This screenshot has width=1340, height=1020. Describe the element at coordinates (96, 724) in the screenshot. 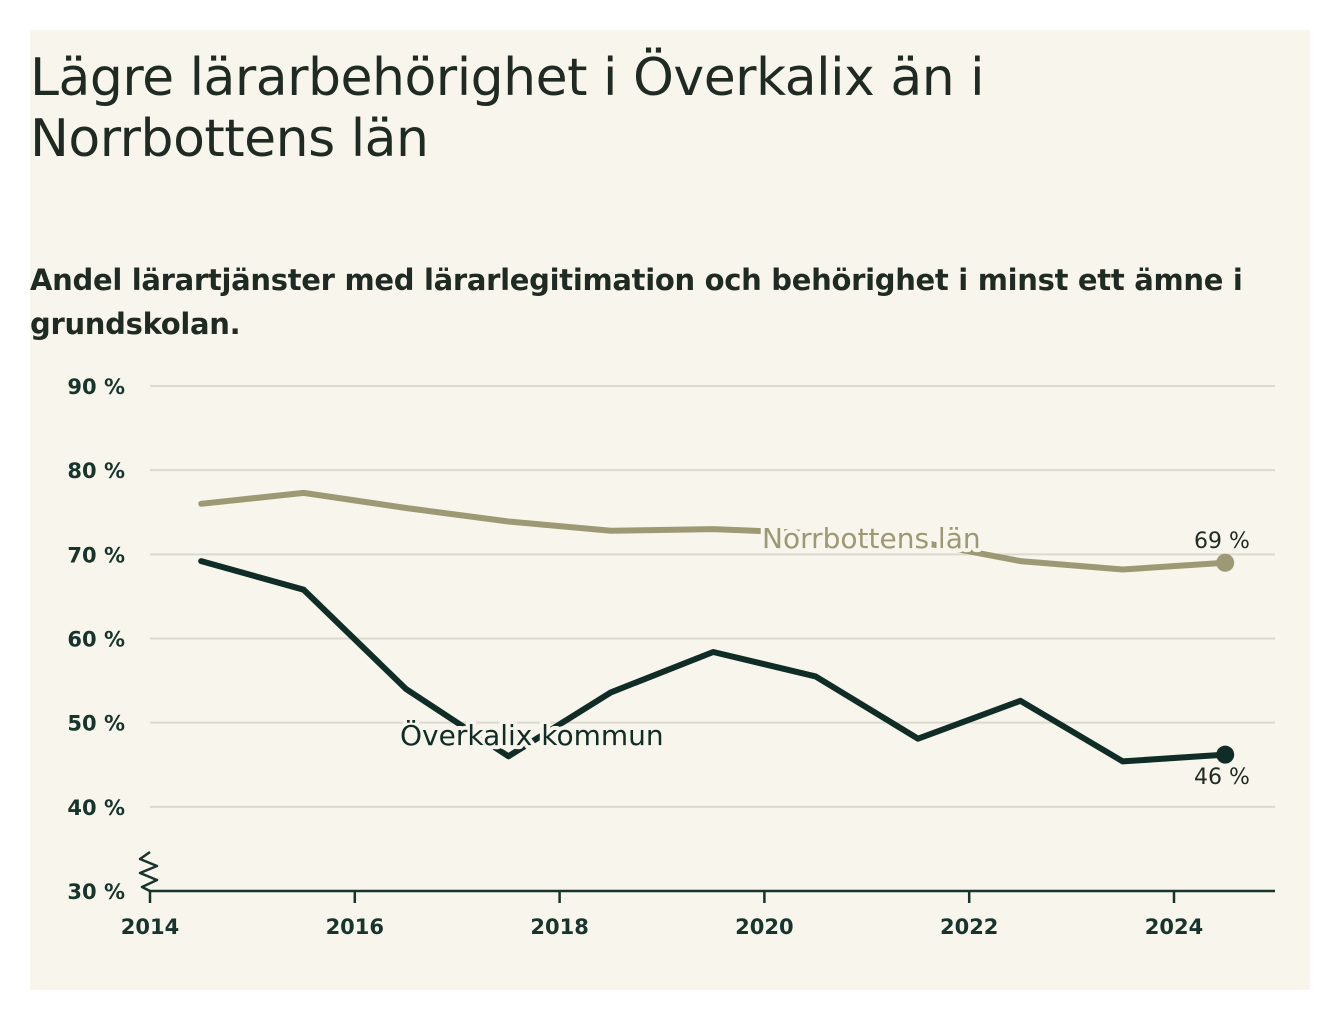

I see `y-tick-label: 50 %` at that location.